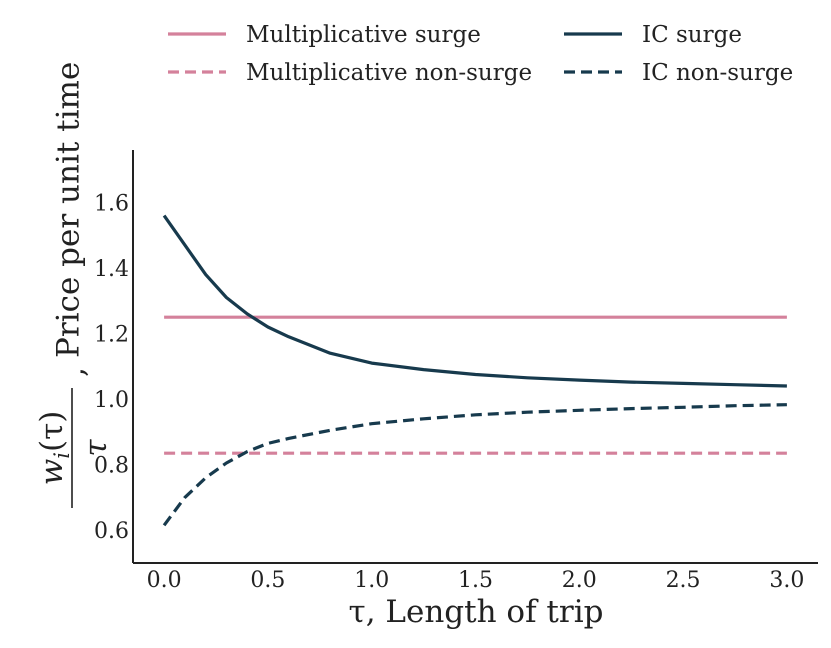  Describe the element at coordinates (69, 210) in the screenshot. I see `y-label-text: Price per unit time` at that location.